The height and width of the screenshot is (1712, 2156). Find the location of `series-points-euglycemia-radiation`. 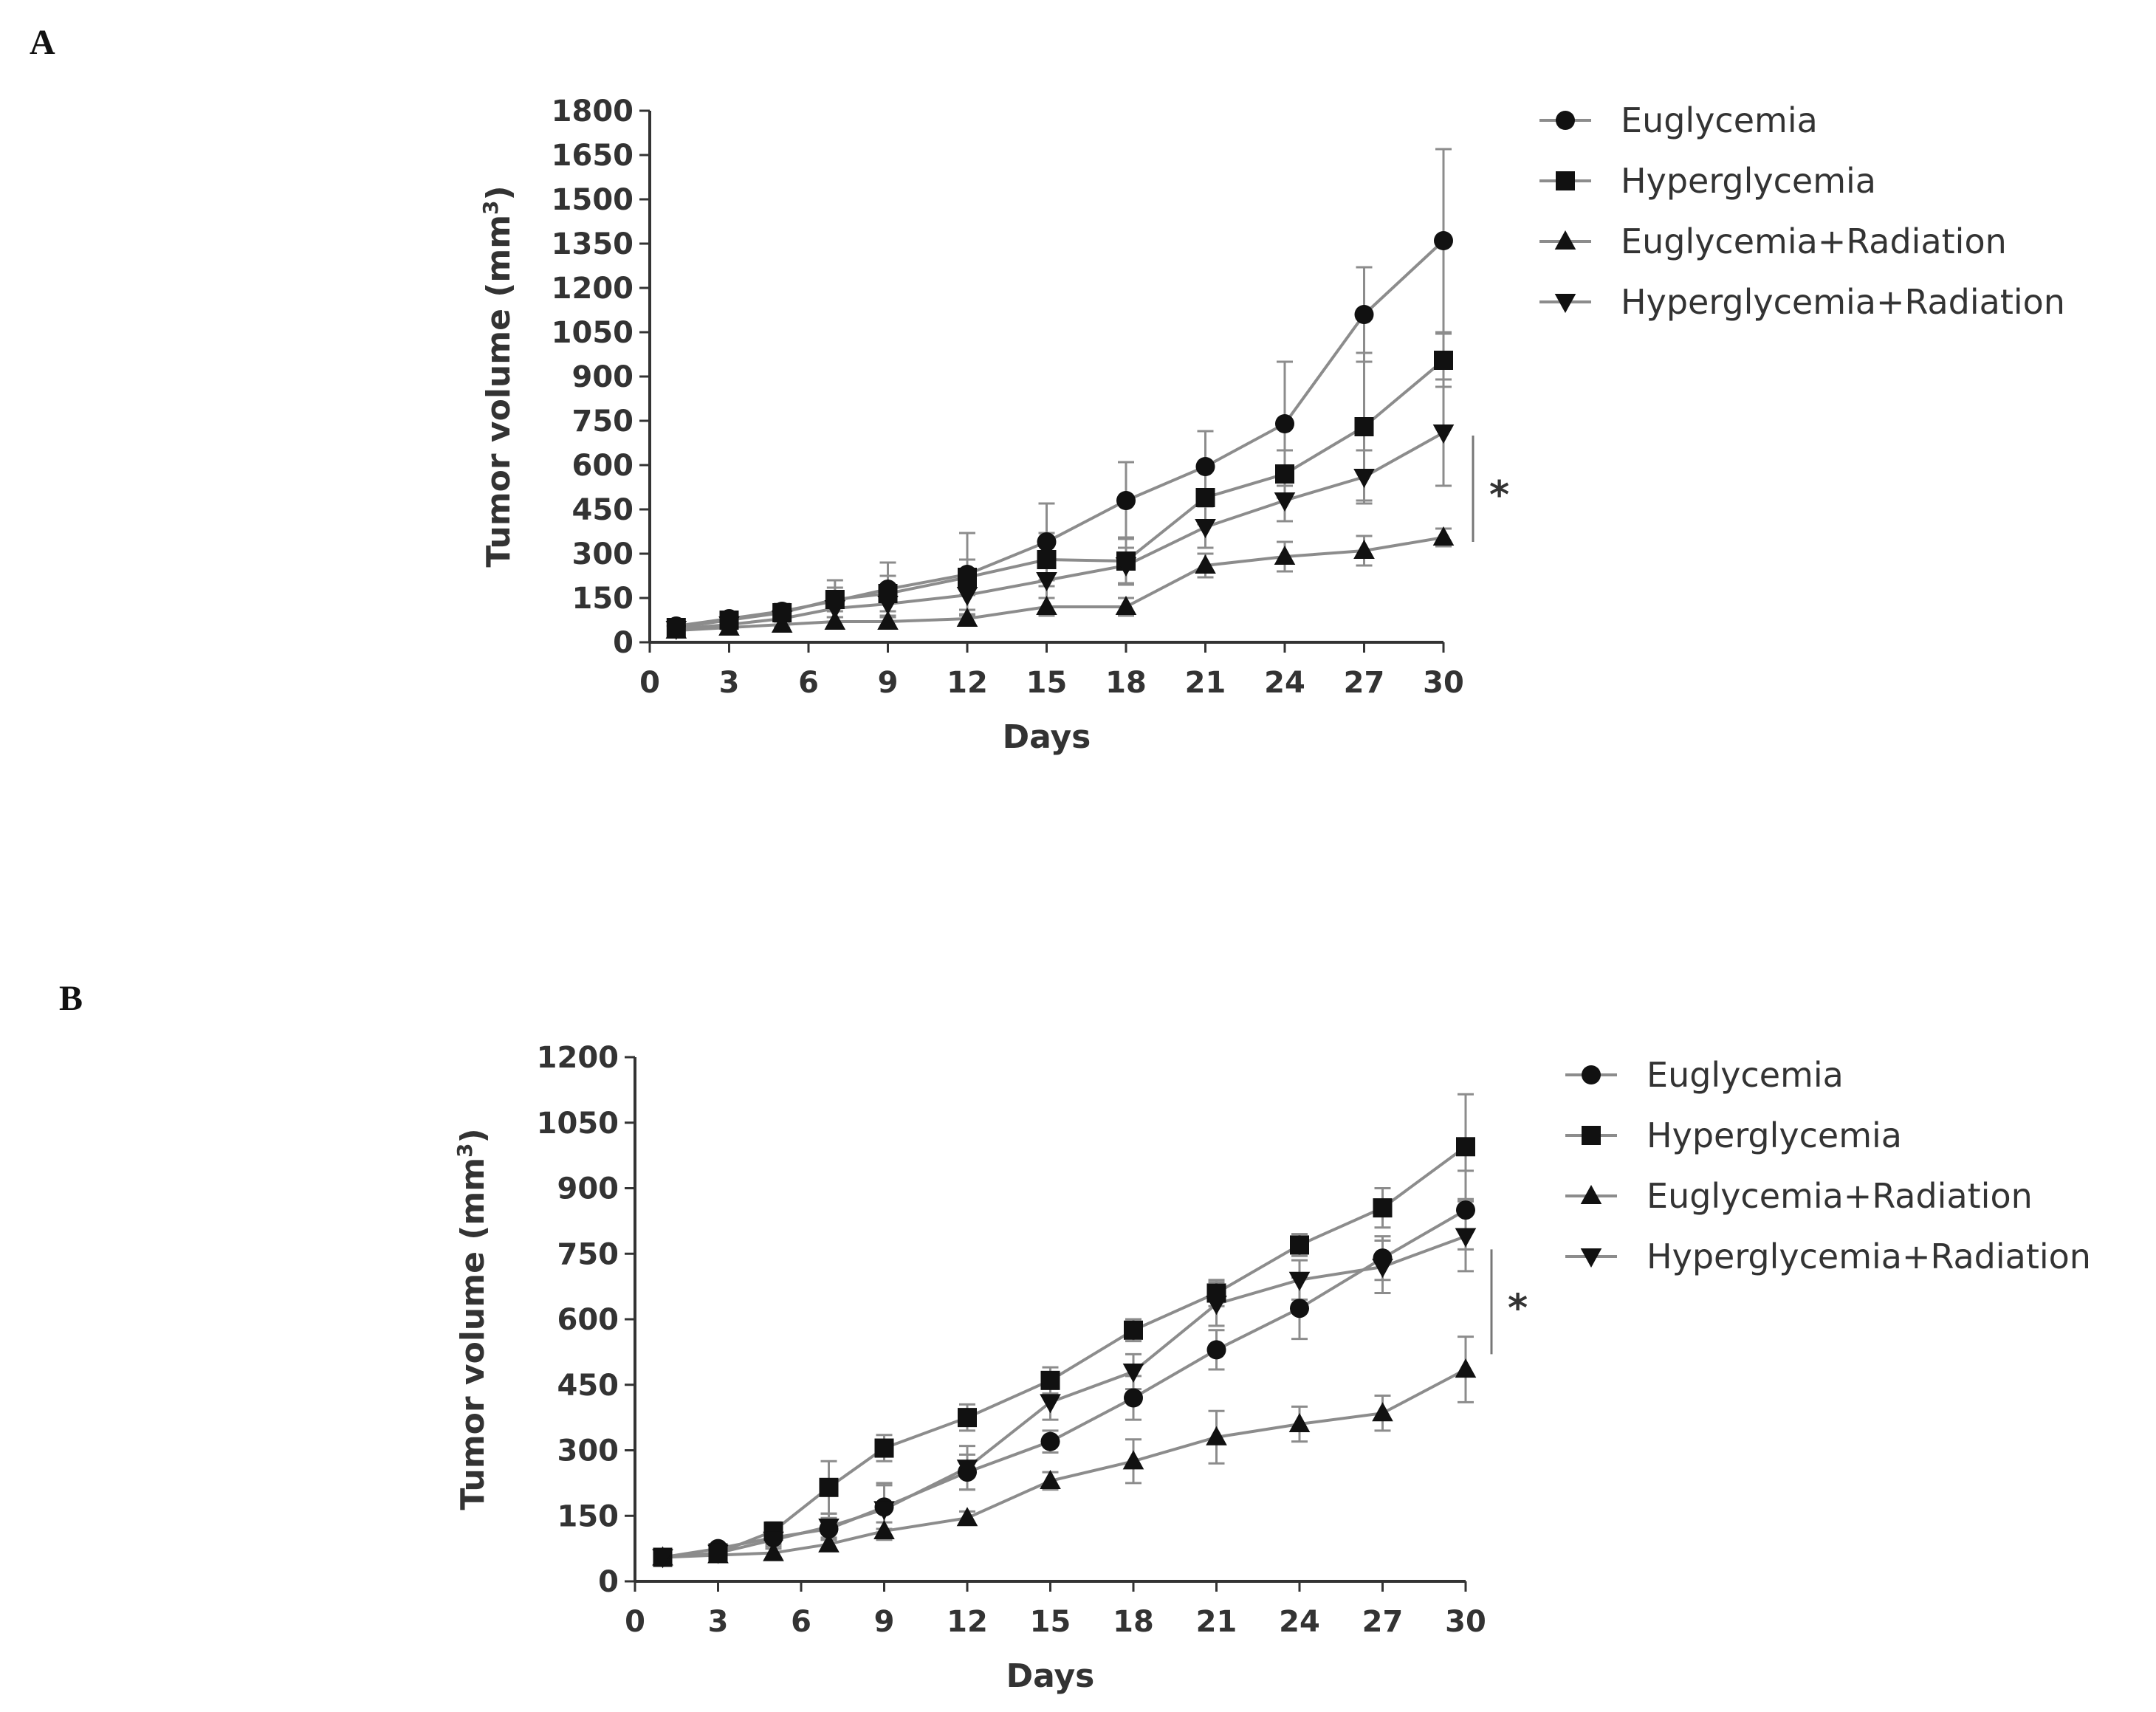

series-points-euglycemia-radiation is located at coordinates (1065, 1462).